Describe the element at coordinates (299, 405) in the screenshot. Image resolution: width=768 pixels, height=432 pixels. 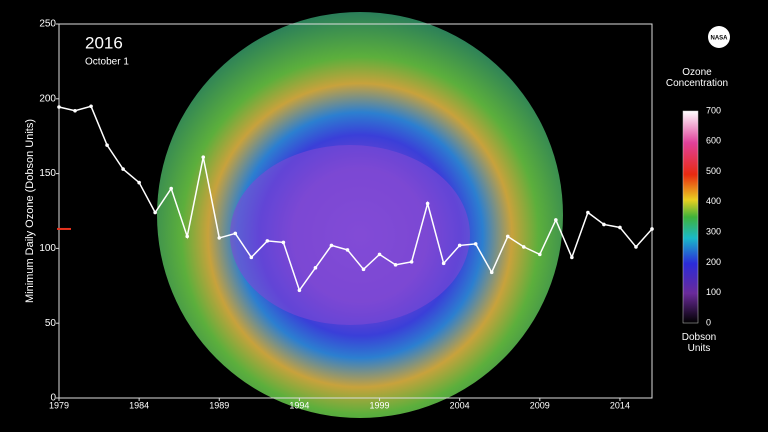
I see `x-tick-label: 1994` at that location.